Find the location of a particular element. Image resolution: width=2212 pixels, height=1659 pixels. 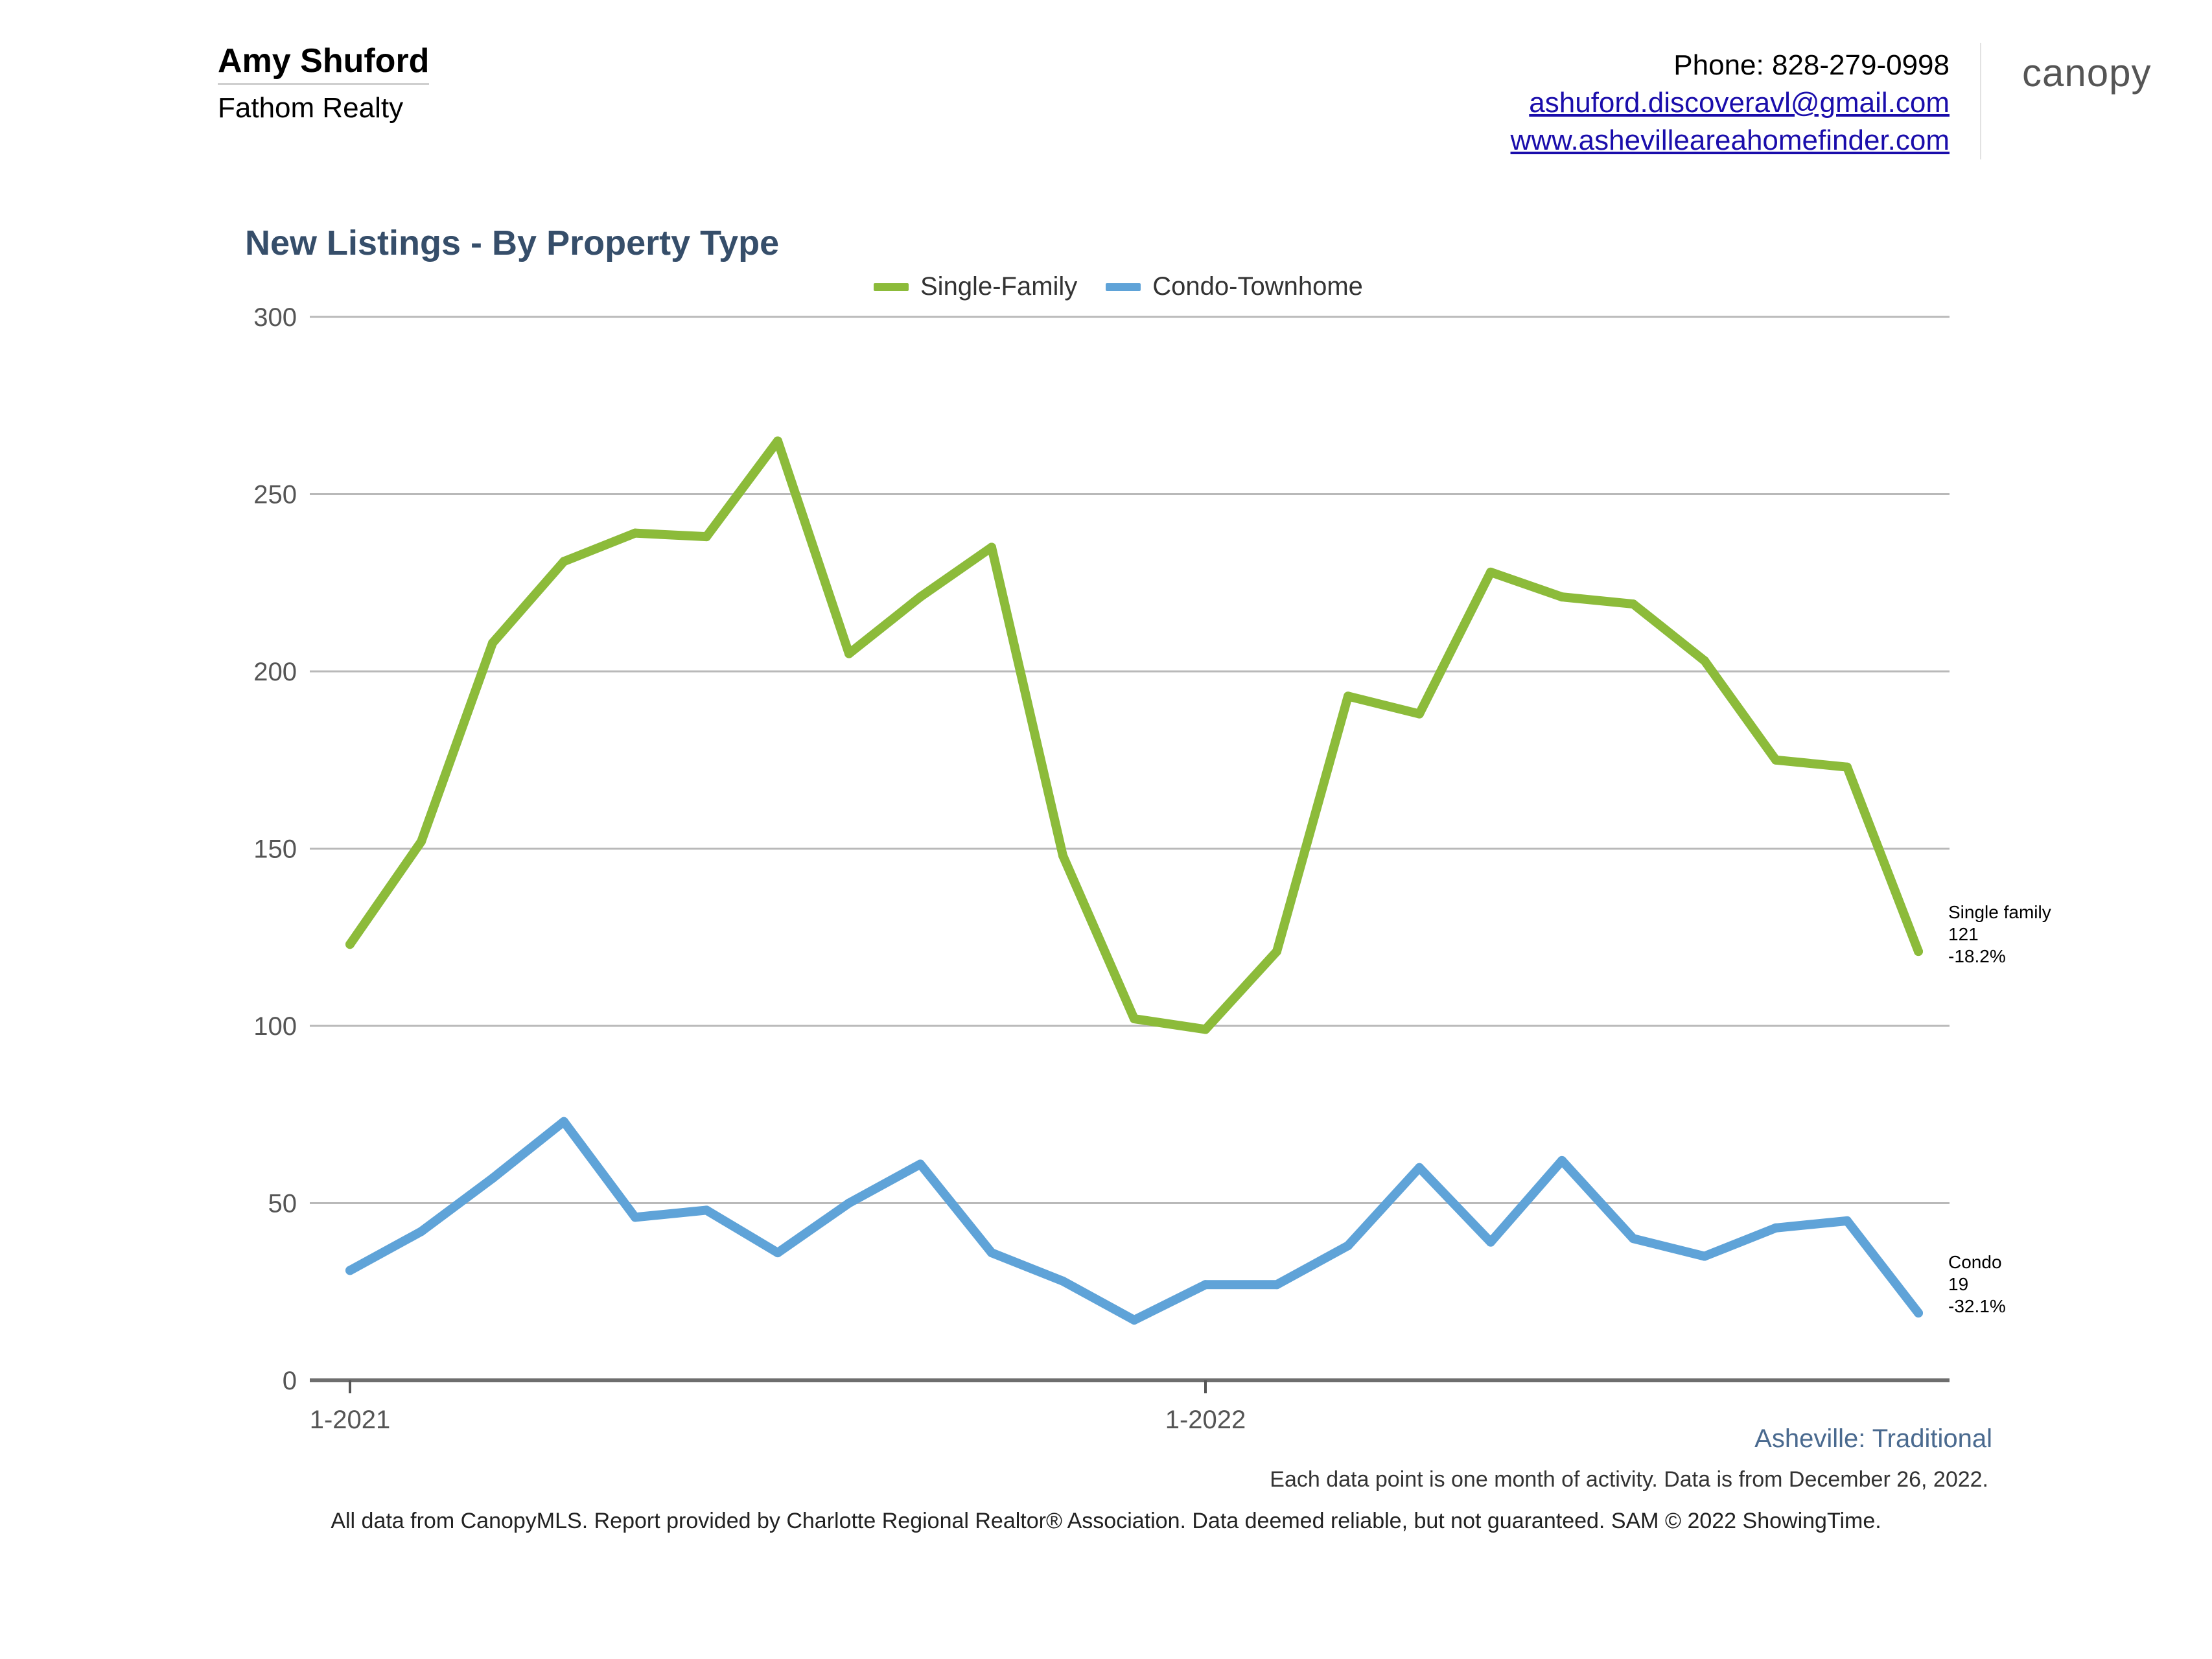

end-label-line: -32.1% is located at coordinates (1977, 1306).